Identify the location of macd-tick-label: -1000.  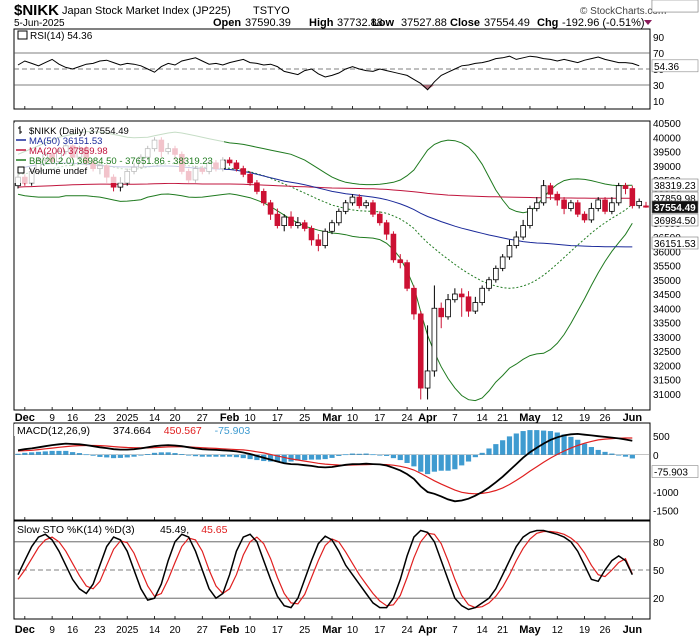
(666, 493).